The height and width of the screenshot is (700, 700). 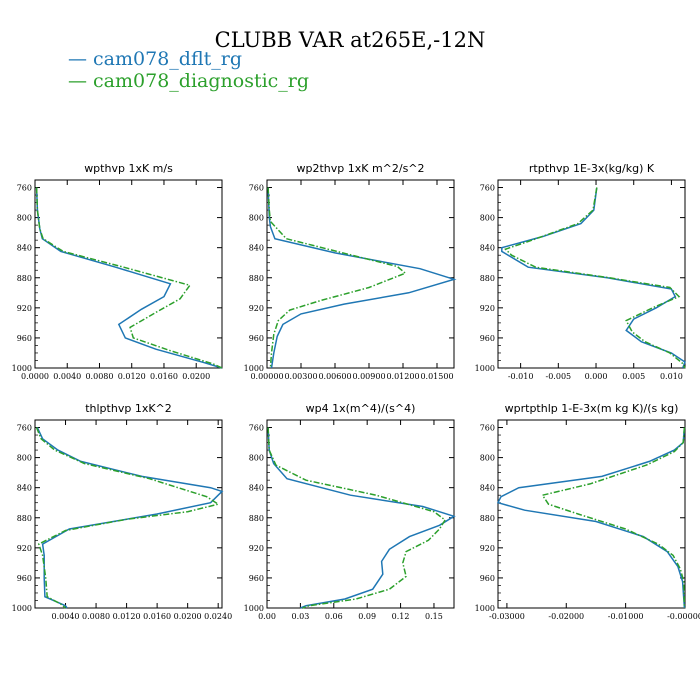 What do you see at coordinates (402, 376) in the screenshot?
I see `x-tick-label: 0.01200` at bounding box center [402, 376].